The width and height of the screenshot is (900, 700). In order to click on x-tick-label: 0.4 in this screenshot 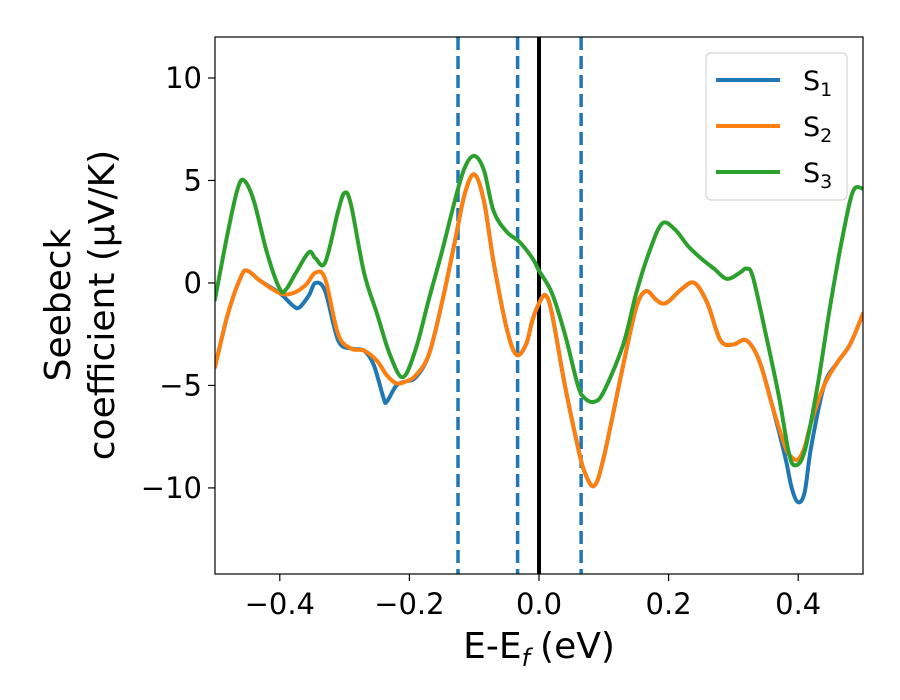, I will do `click(798, 604)`.